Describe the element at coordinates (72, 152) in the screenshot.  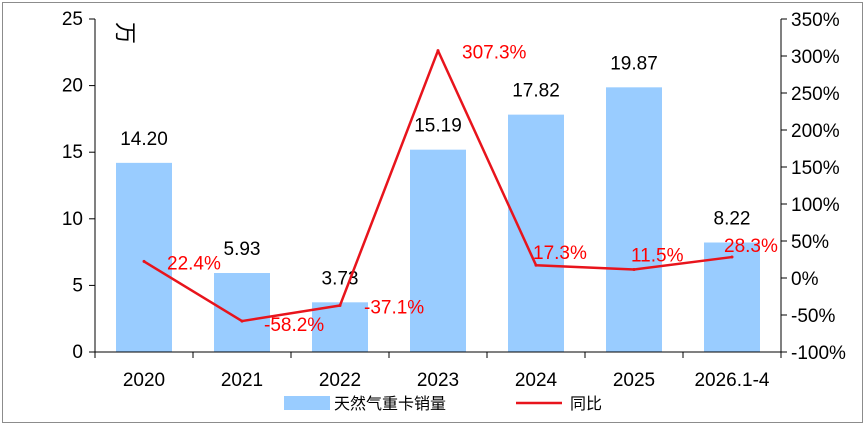
I see `left-tick-label: 15` at that location.